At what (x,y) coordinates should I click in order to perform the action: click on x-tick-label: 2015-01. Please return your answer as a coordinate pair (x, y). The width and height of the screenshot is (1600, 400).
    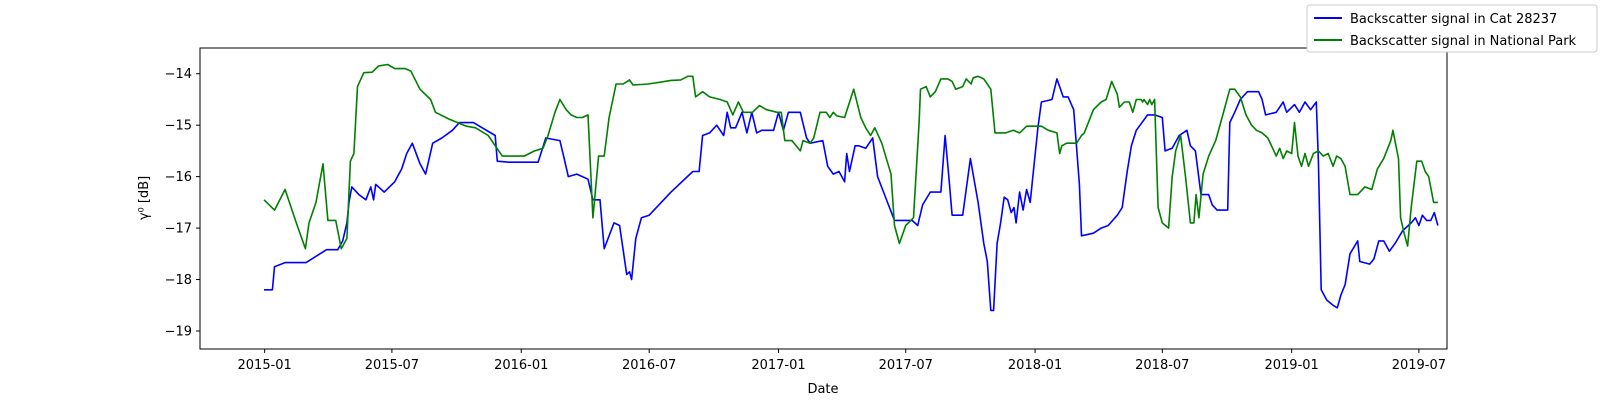
    Looking at the image, I should click on (265, 365).